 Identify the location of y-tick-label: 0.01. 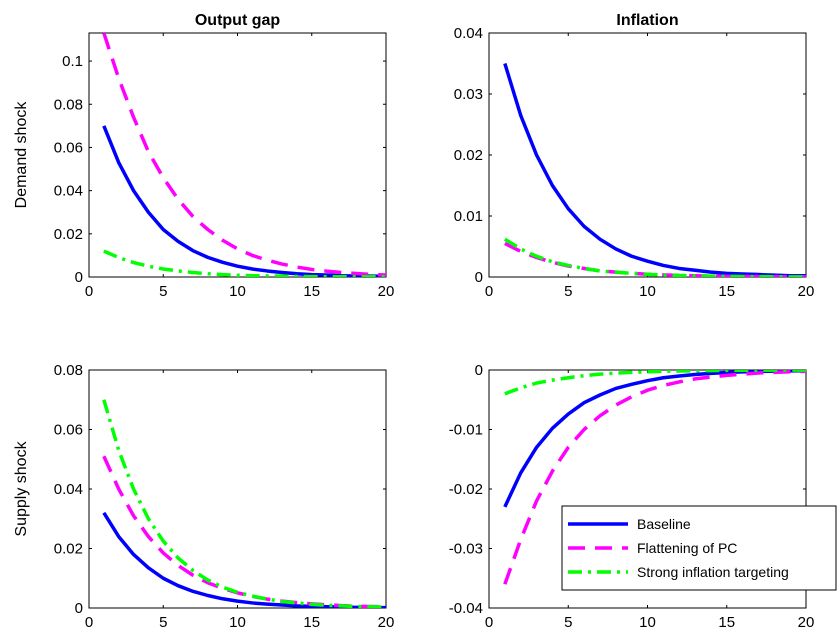
(468, 216).